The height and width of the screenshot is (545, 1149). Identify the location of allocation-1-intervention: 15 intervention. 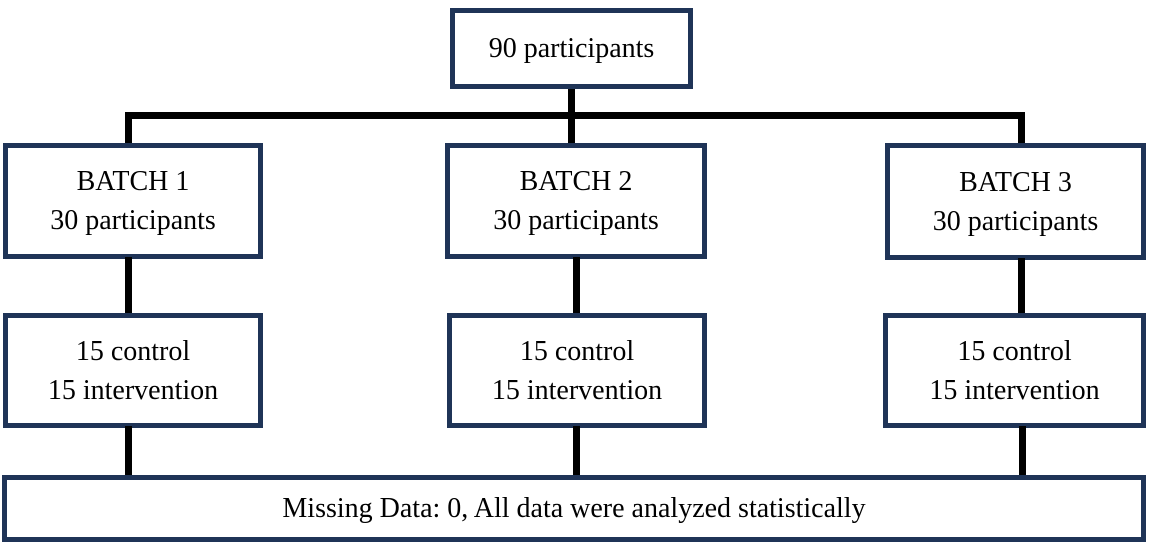
(133, 390).